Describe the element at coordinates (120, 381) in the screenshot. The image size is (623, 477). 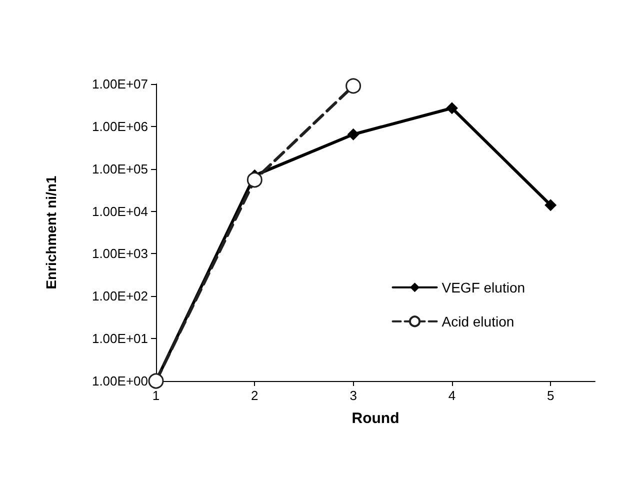
I see `y-tick-label: 1.00E+00` at that location.